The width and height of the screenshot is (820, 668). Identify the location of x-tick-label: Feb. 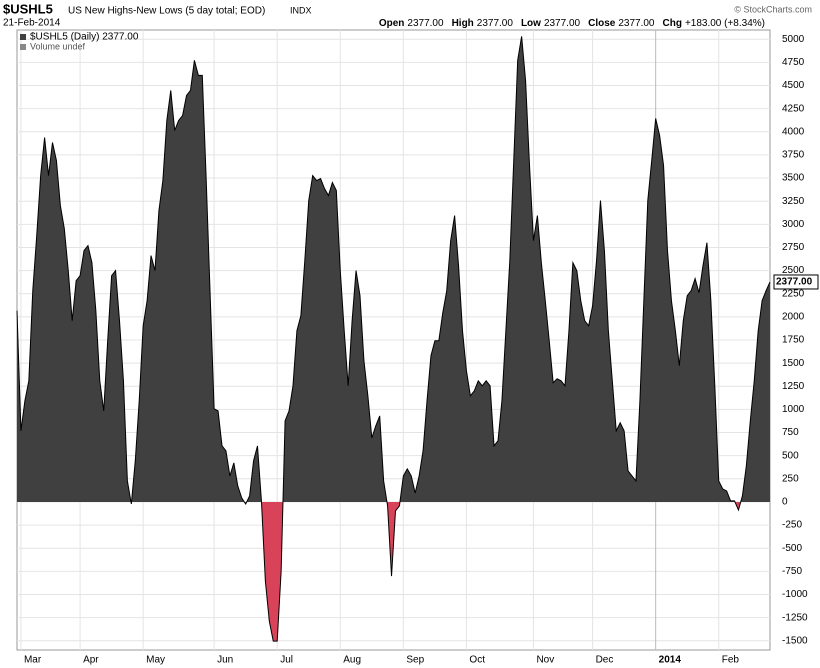
(731, 660).